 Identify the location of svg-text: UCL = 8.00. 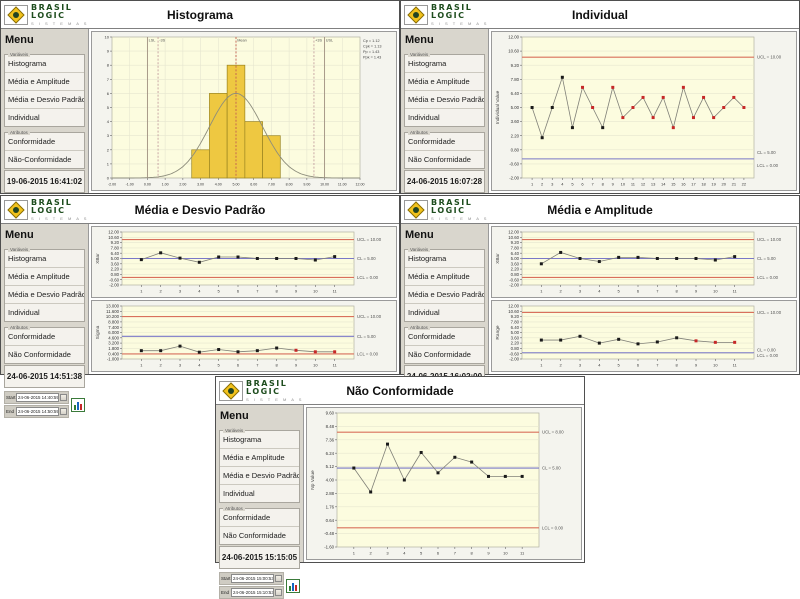
(553, 432).